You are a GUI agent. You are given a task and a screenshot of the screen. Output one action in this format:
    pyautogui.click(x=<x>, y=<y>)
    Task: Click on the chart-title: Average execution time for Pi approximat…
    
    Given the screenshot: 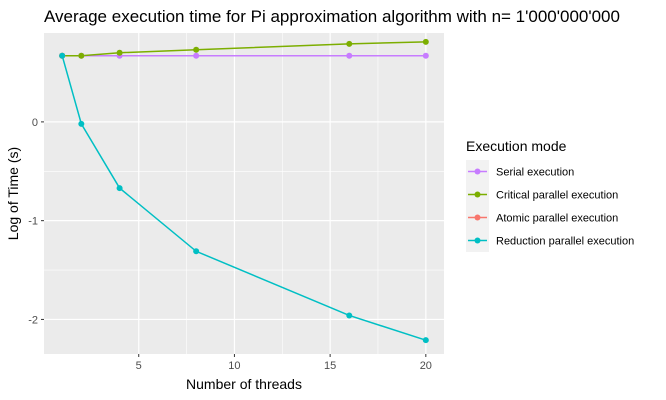 What is the action you would take?
    pyautogui.click(x=332, y=16)
    